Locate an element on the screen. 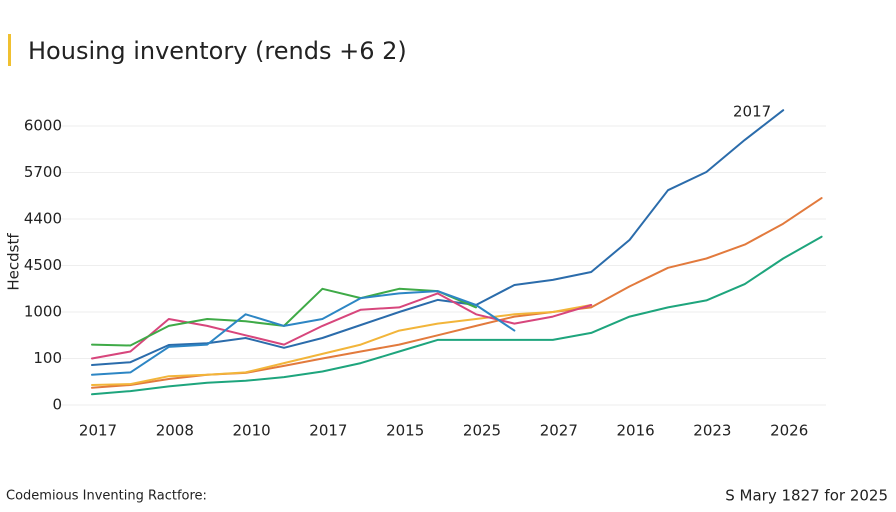 Image resolution: width=896 pixels, height=512 pixels. y-tick-label: 1000 is located at coordinates (43, 312).